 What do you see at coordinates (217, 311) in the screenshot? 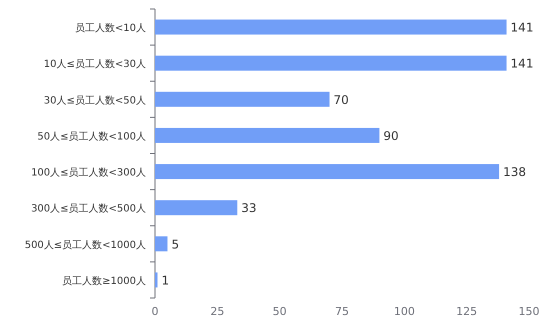
I see `x-tick-label: 25` at bounding box center [217, 311].